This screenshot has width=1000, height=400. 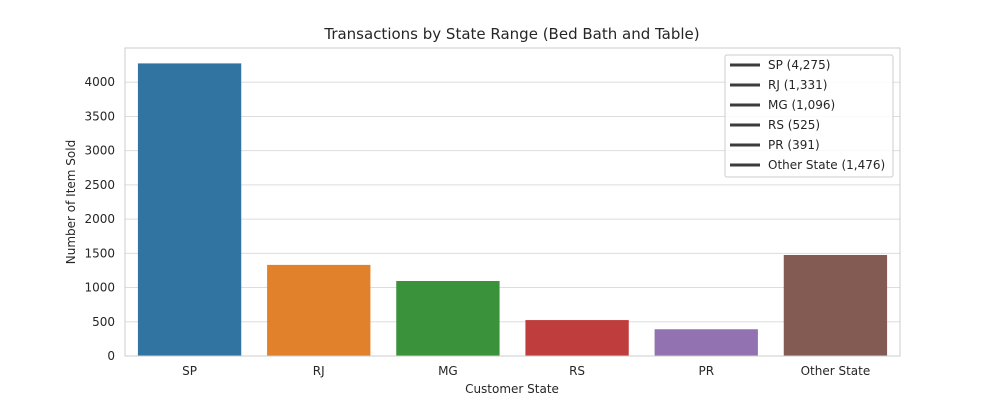 What do you see at coordinates (111, 356) in the screenshot?
I see `y-tick-label: 0` at bounding box center [111, 356].